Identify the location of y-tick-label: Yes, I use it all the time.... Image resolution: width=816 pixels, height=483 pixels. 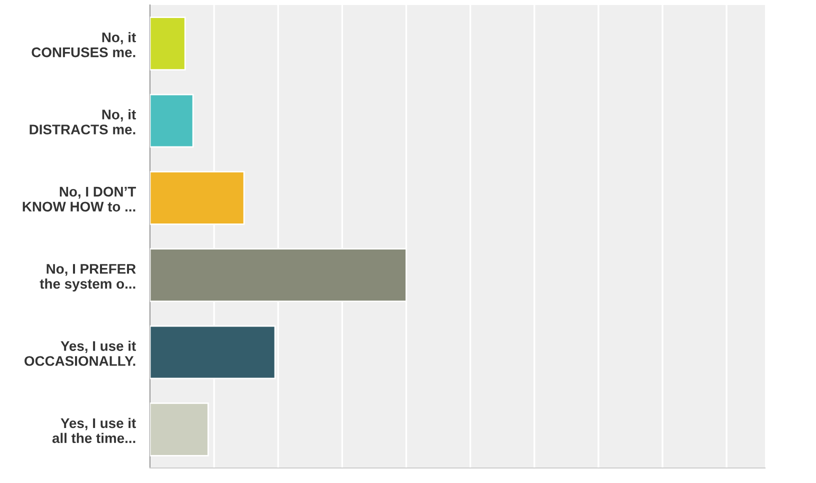
(94, 431).